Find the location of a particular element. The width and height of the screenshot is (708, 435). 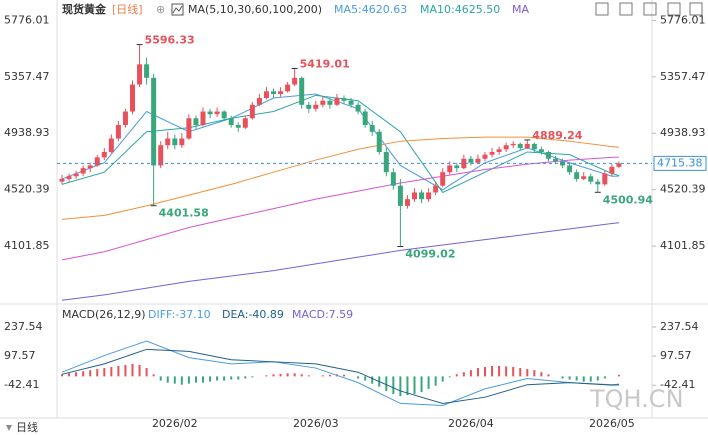

x-tick-label: 2026/04 is located at coordinates (471, 423).